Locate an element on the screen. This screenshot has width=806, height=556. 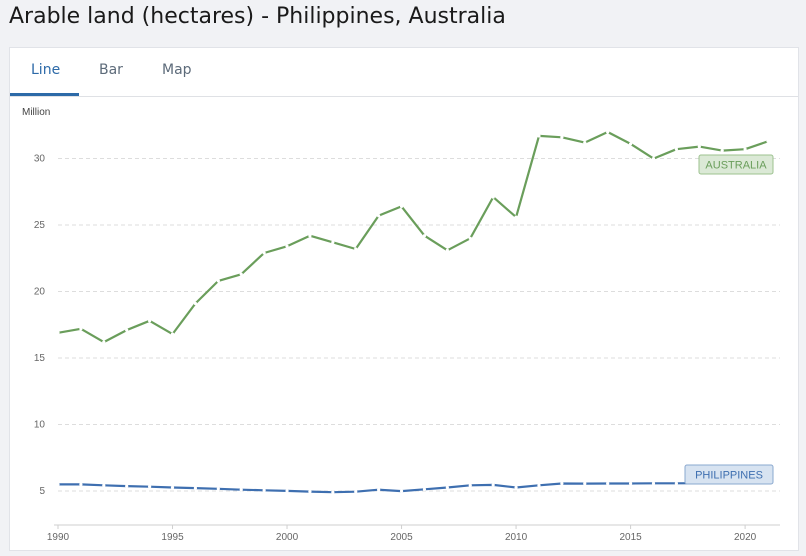
y-tick-label: 10 is located at coordinates (40, 425).